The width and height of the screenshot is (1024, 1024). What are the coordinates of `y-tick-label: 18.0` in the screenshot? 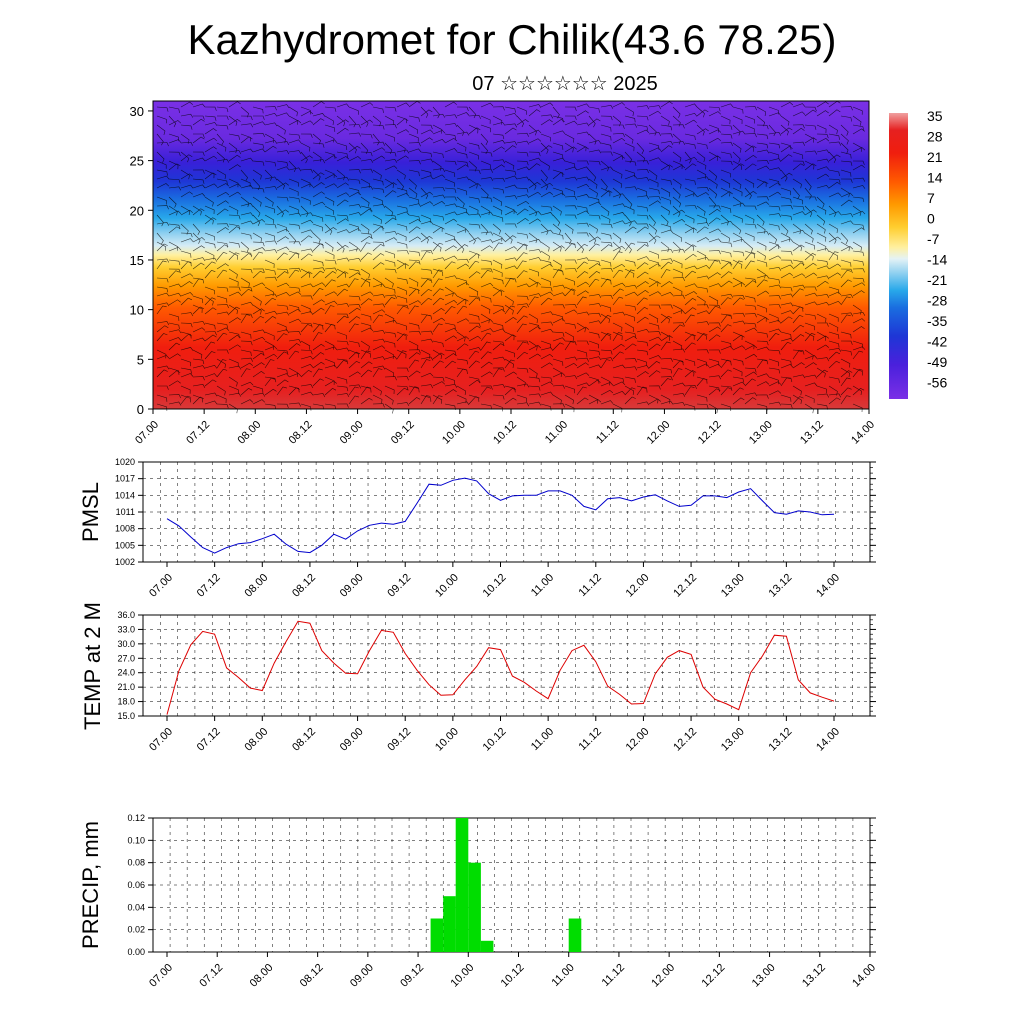 It's located at (126, 702).